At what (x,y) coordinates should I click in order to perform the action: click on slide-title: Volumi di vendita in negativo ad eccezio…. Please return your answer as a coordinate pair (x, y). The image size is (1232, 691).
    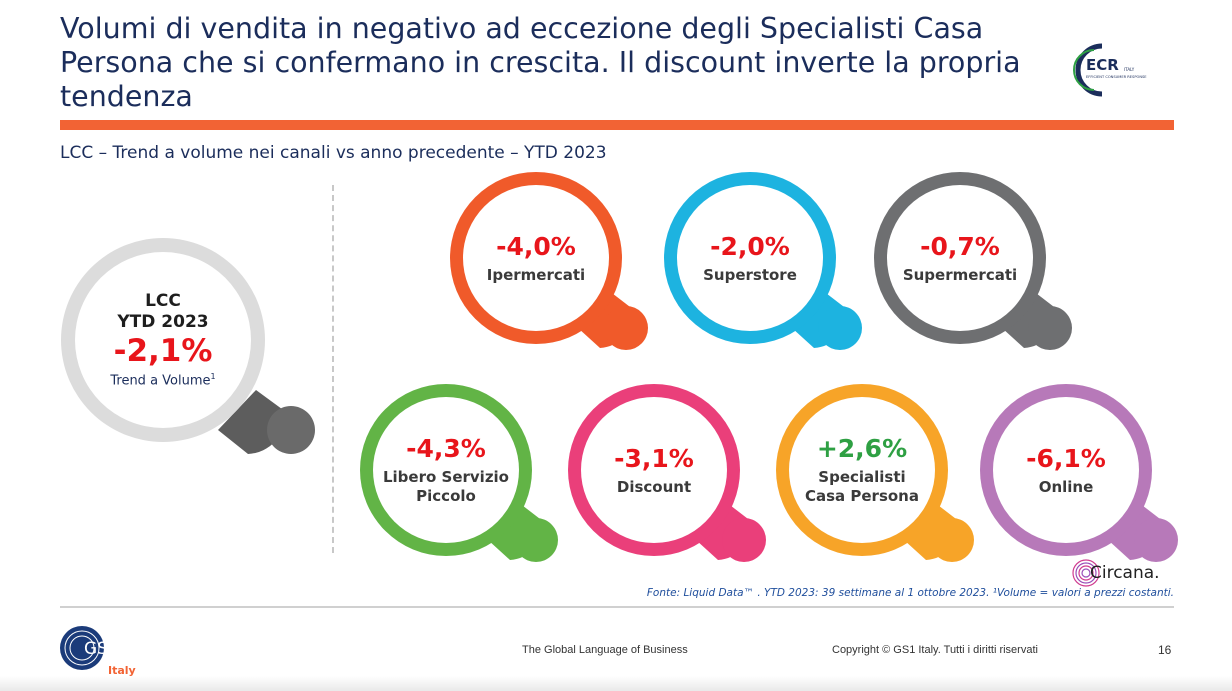
    Looking at the image, I should click on (540, 62).